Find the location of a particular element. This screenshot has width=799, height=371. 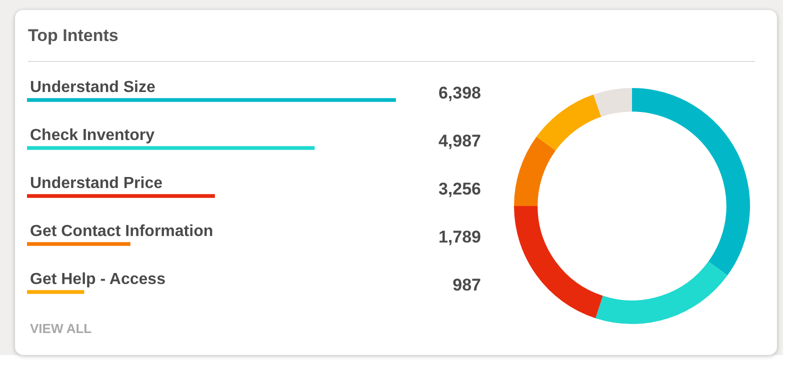

y-tick-label: Get Help - Access is located at coordinates (98, 279).